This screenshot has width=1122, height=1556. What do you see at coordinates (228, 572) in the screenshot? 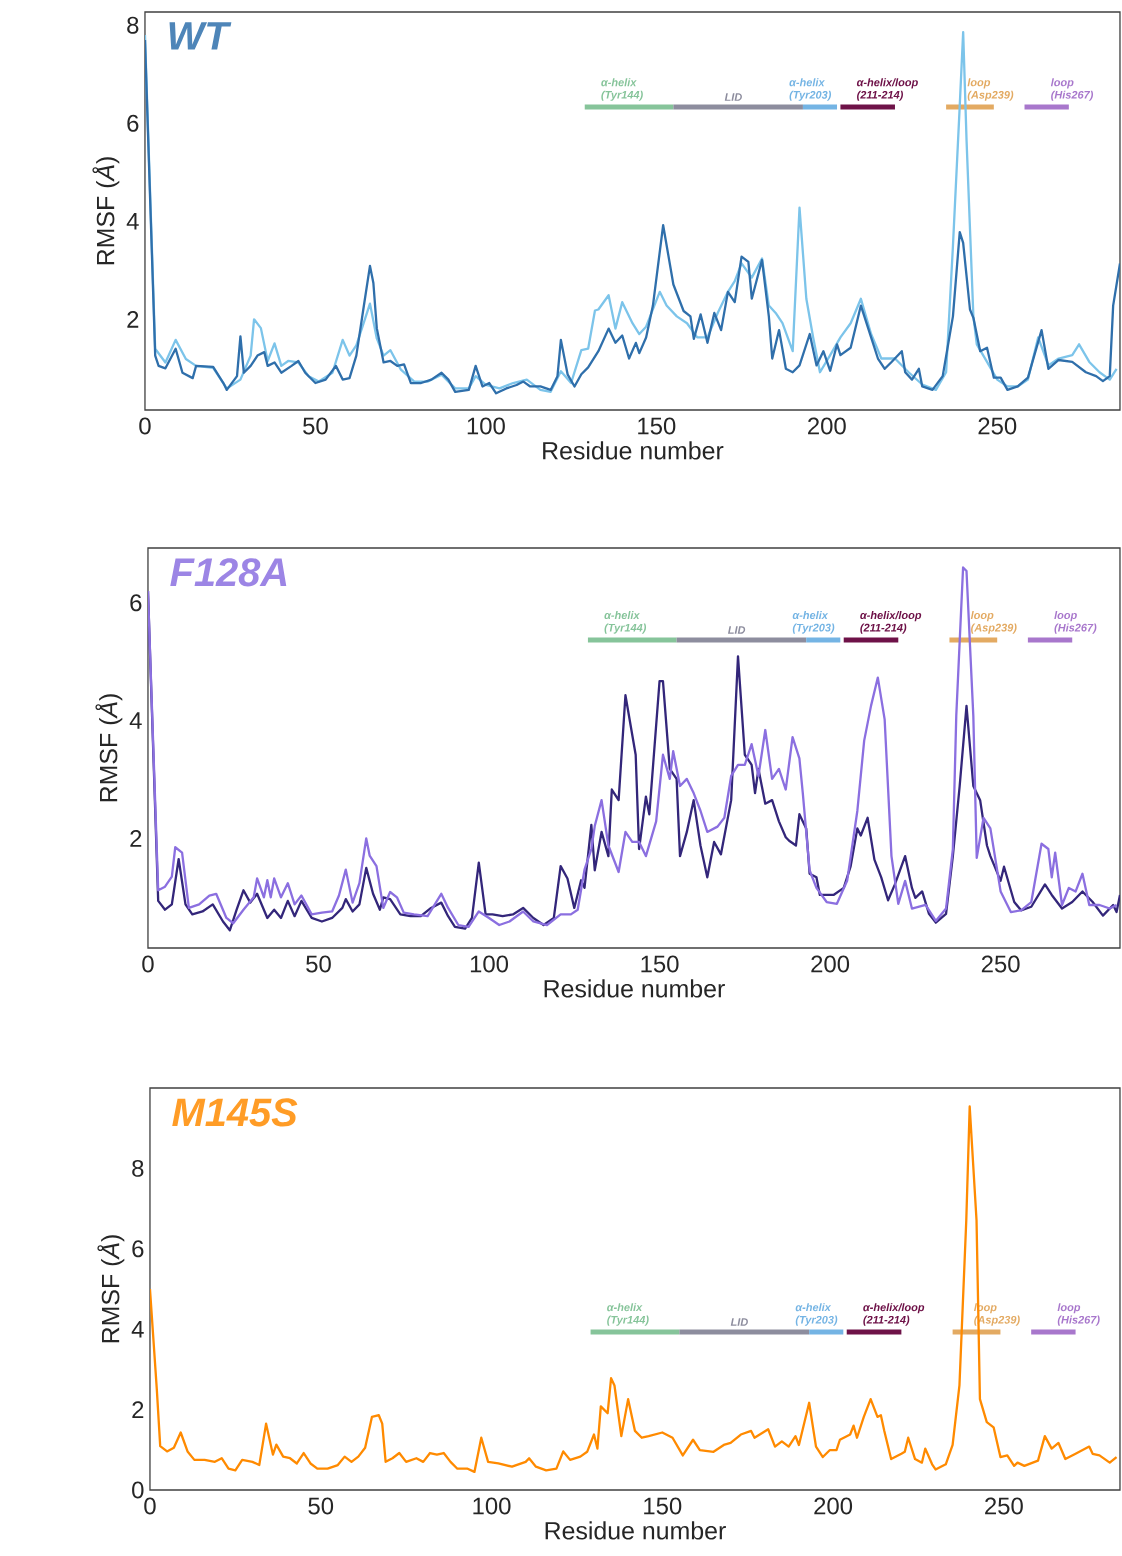
I see `chart-title: F128A` at bounding box center [228, 572].